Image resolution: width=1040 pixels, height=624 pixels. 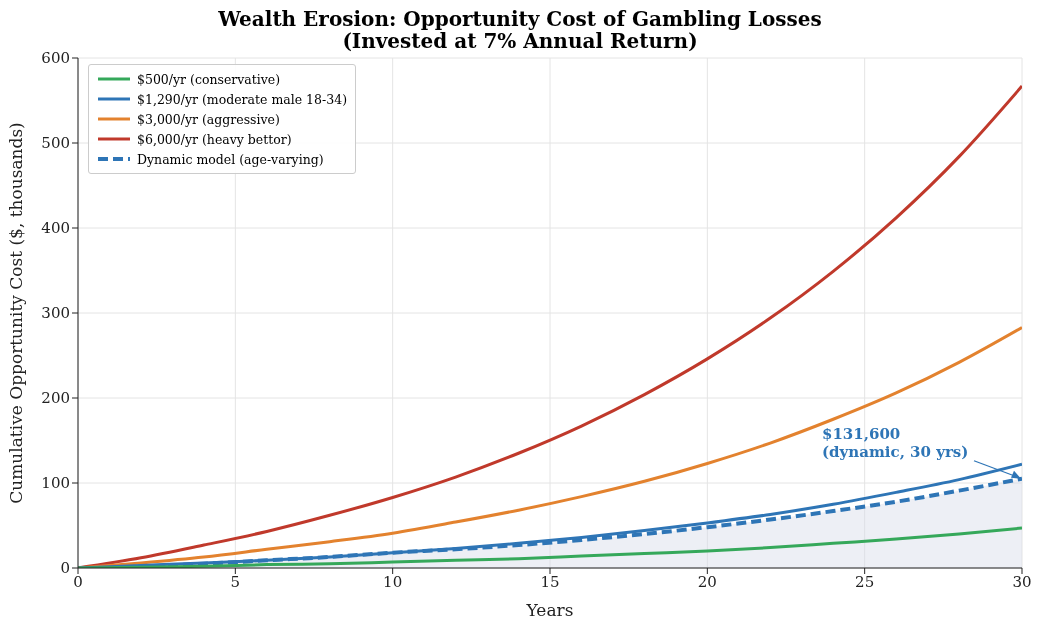 I want to click on legend-label: $3,000/yr (aggressive), so click(x=208, y=119).